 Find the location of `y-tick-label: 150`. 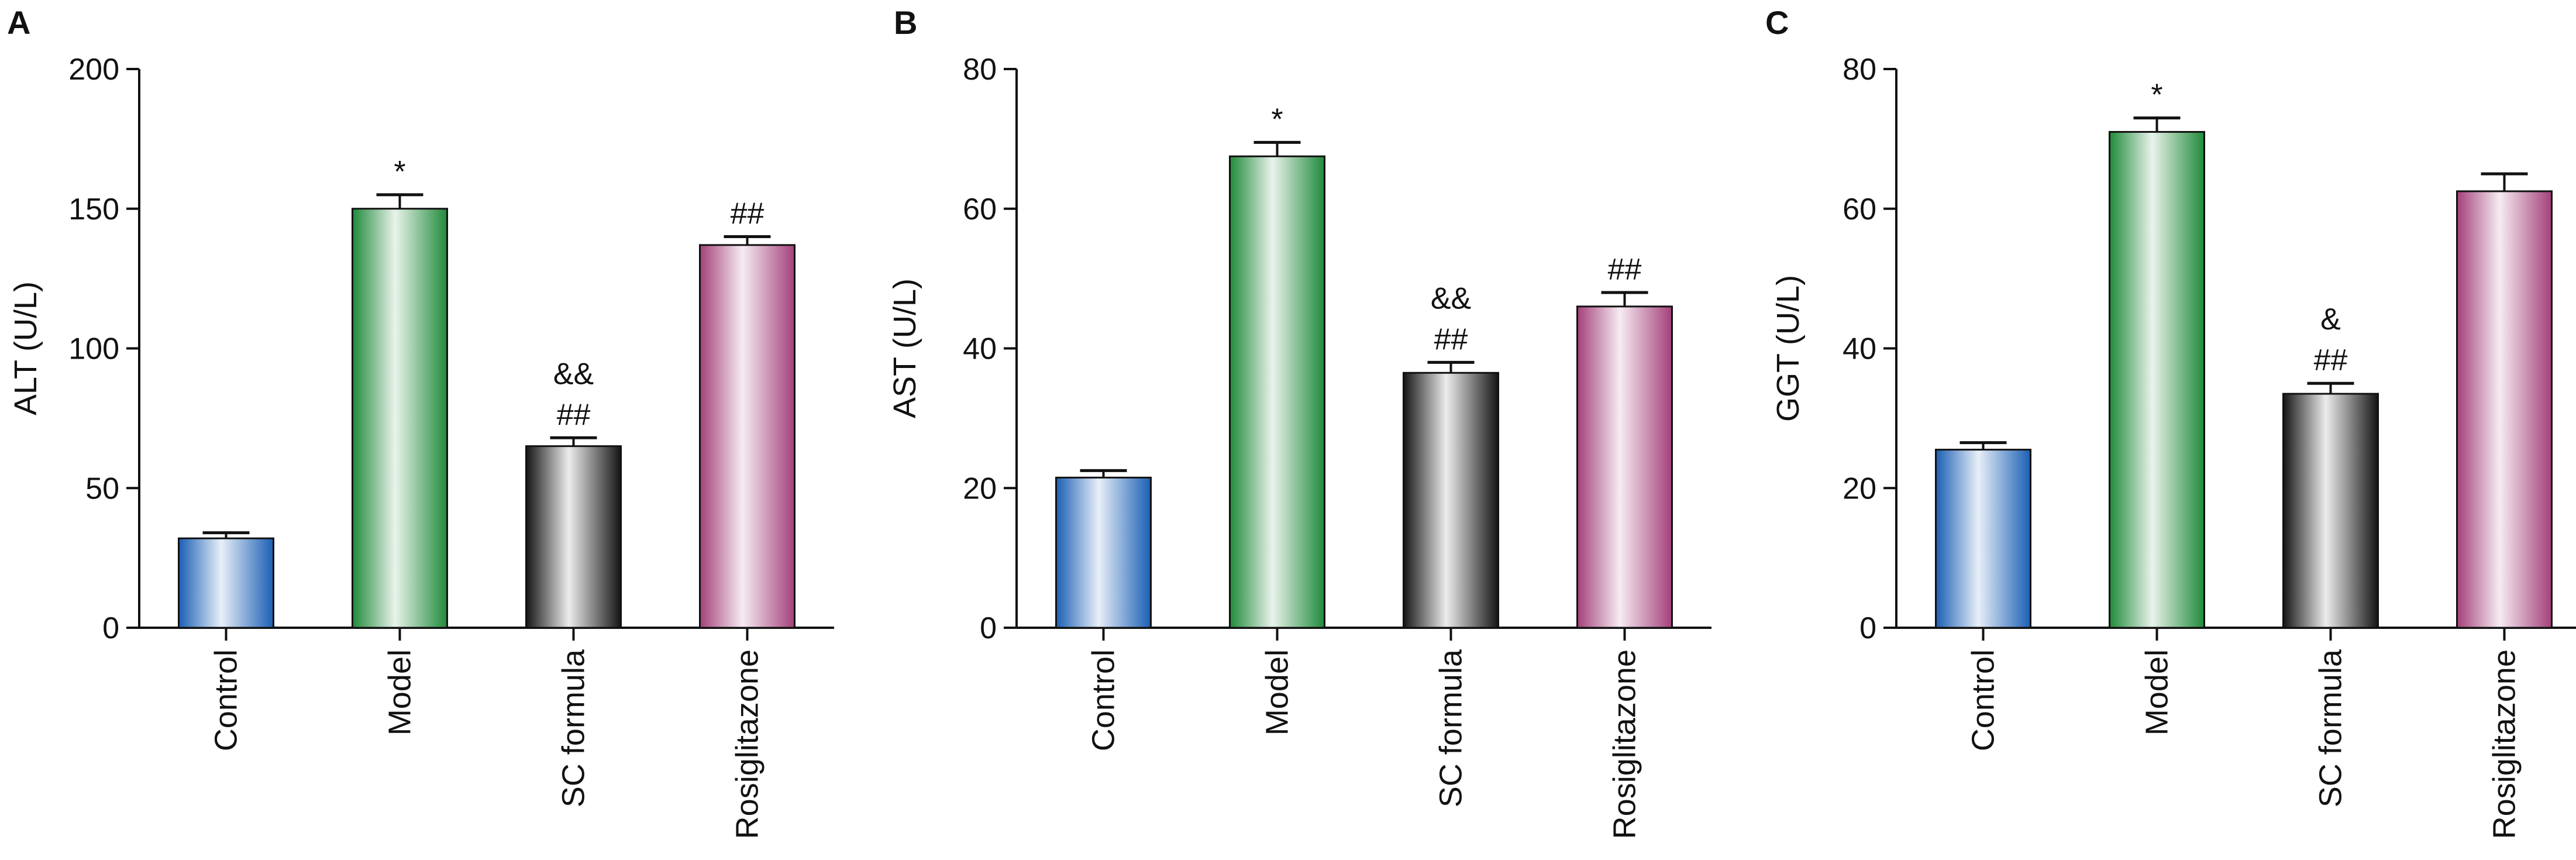

y-tick-label: 150 is located at coordinates (93, 209).